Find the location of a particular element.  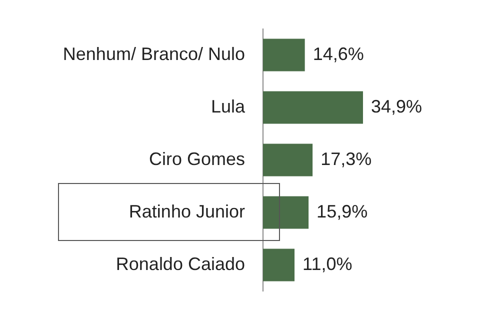

data-label: 17,3% is located at coordinates (346, 158).